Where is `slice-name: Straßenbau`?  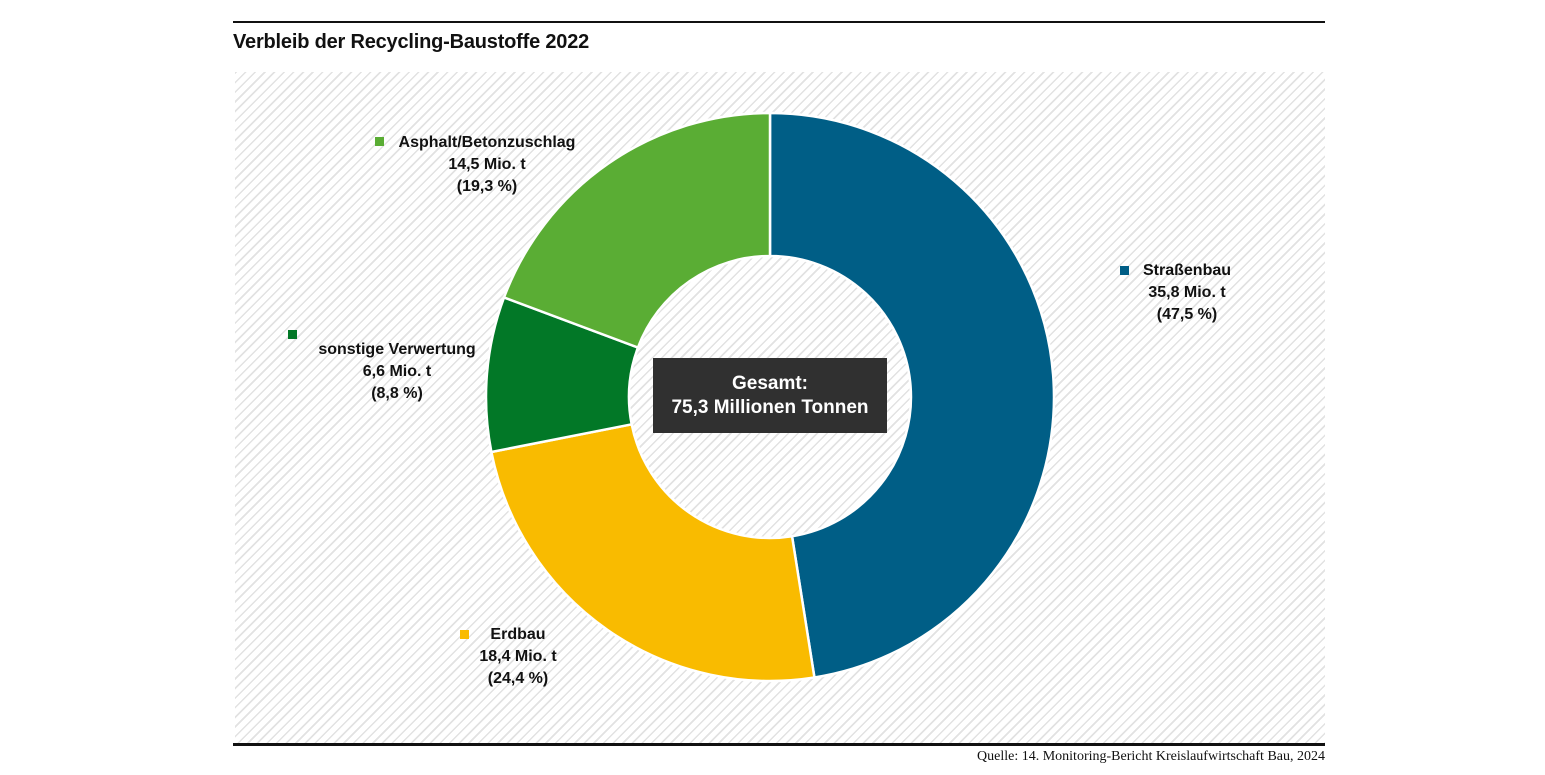
slice-name: Straßenbau is located at coordinates (1187, 270).